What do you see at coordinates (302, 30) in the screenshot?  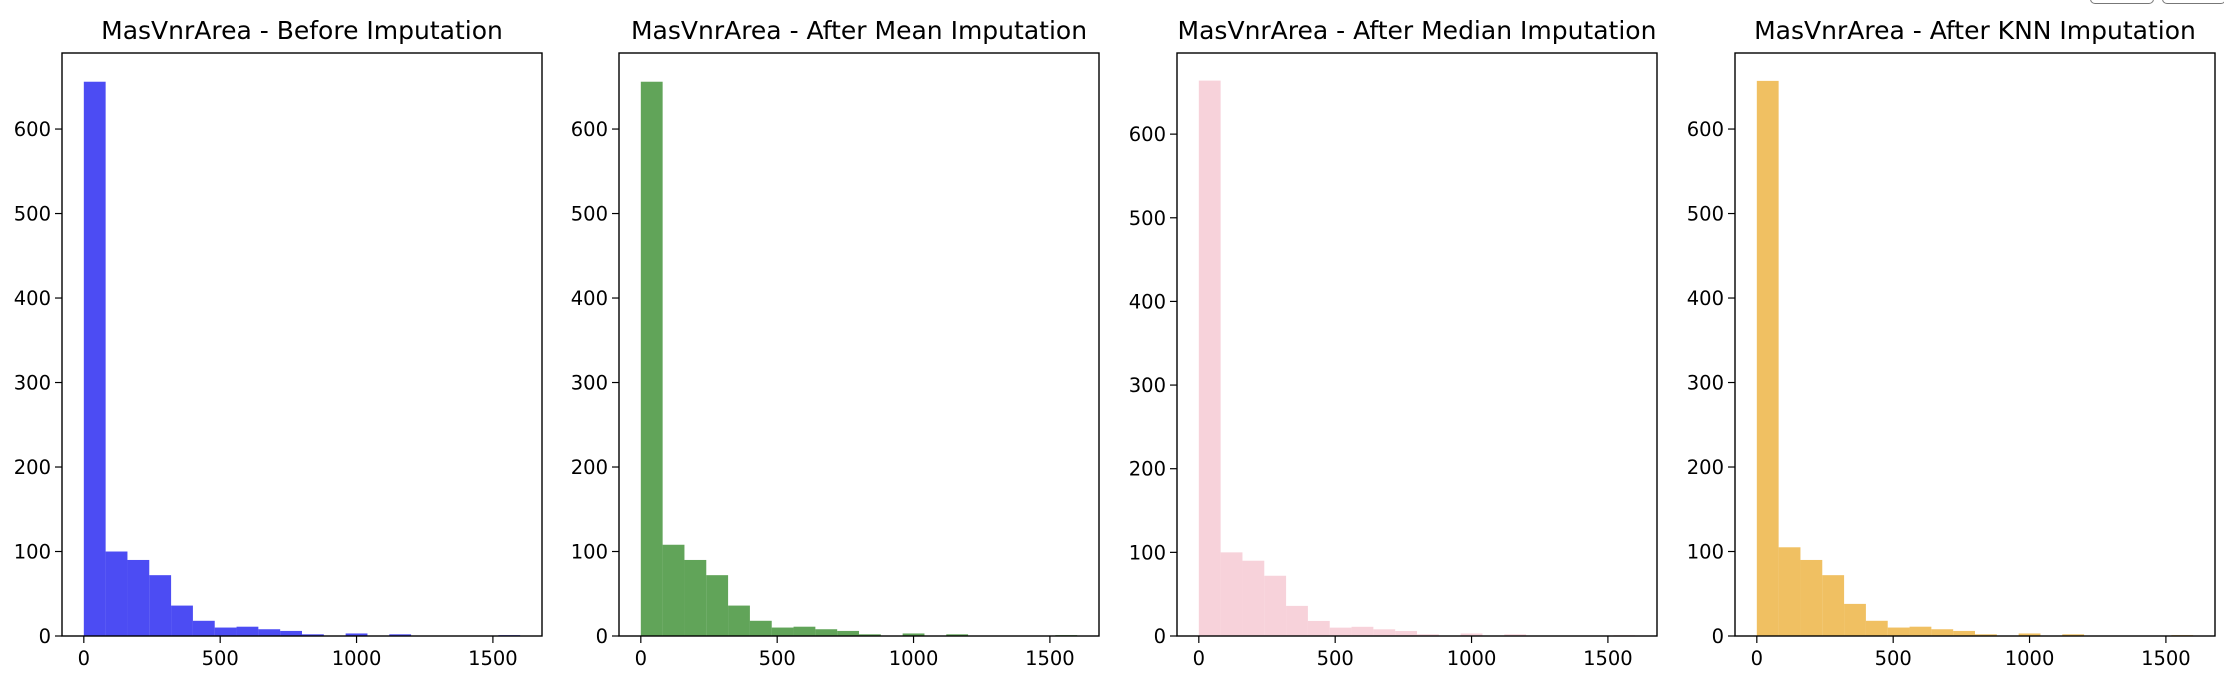 I see `chart-title: MasVnrArea - Before Imputation` at bounding box center [302, 30].